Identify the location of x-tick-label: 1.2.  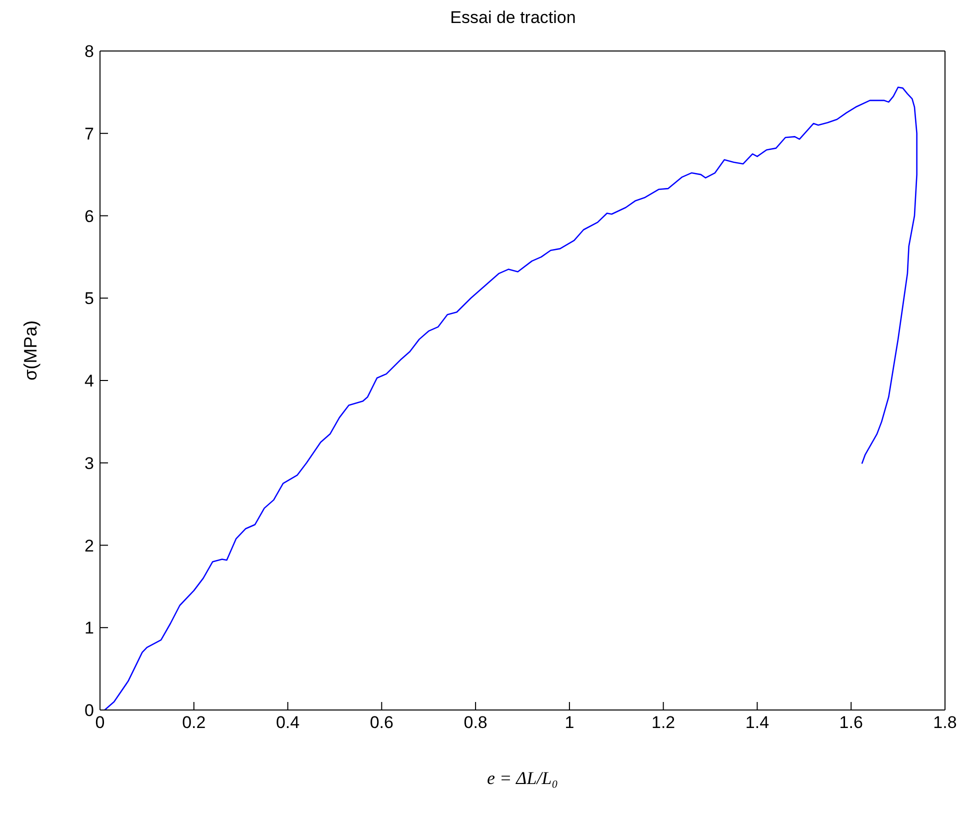
(664, 722).